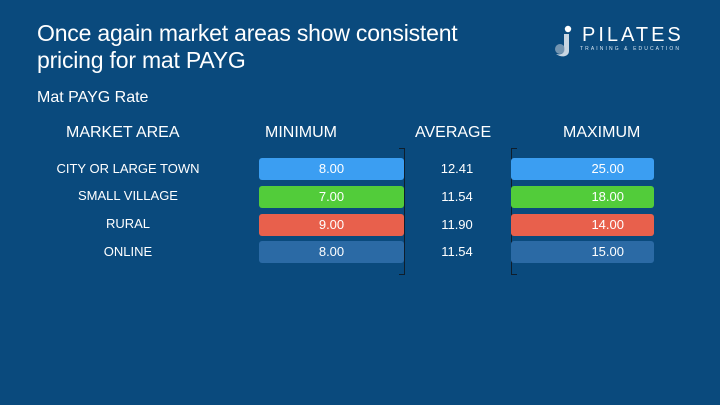 Image resolution: width=720 pixels, height=405 pixels. I want to click on min-bar-city: 8.00, so click(331, 169).